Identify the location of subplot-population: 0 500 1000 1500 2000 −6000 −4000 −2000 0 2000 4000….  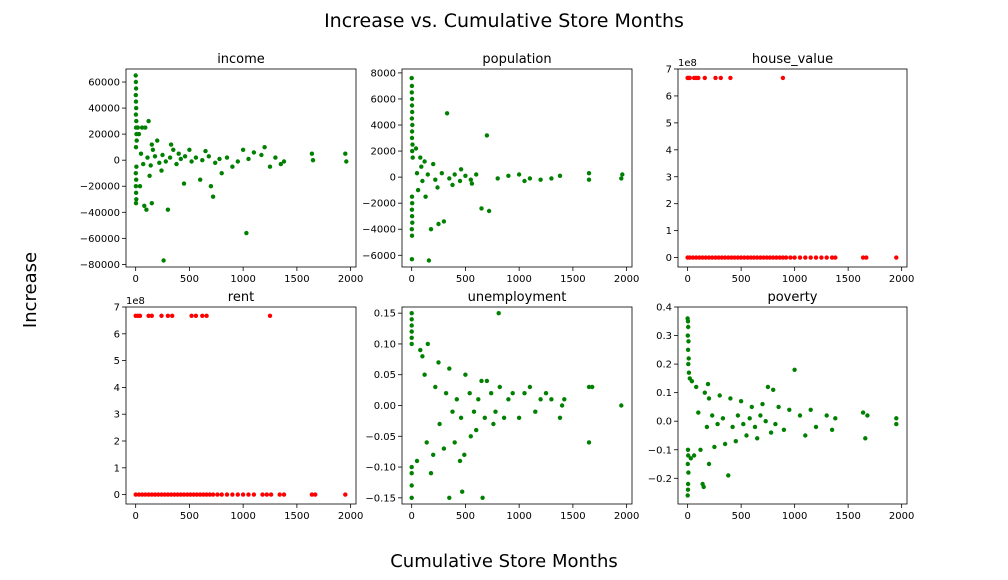
(500, 168).